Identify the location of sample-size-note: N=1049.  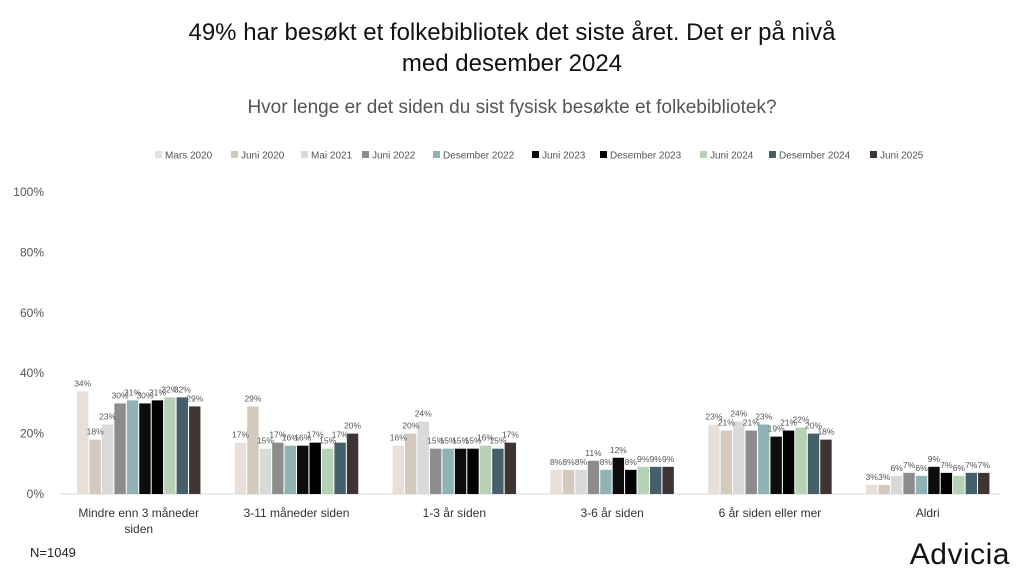
(53, 552).